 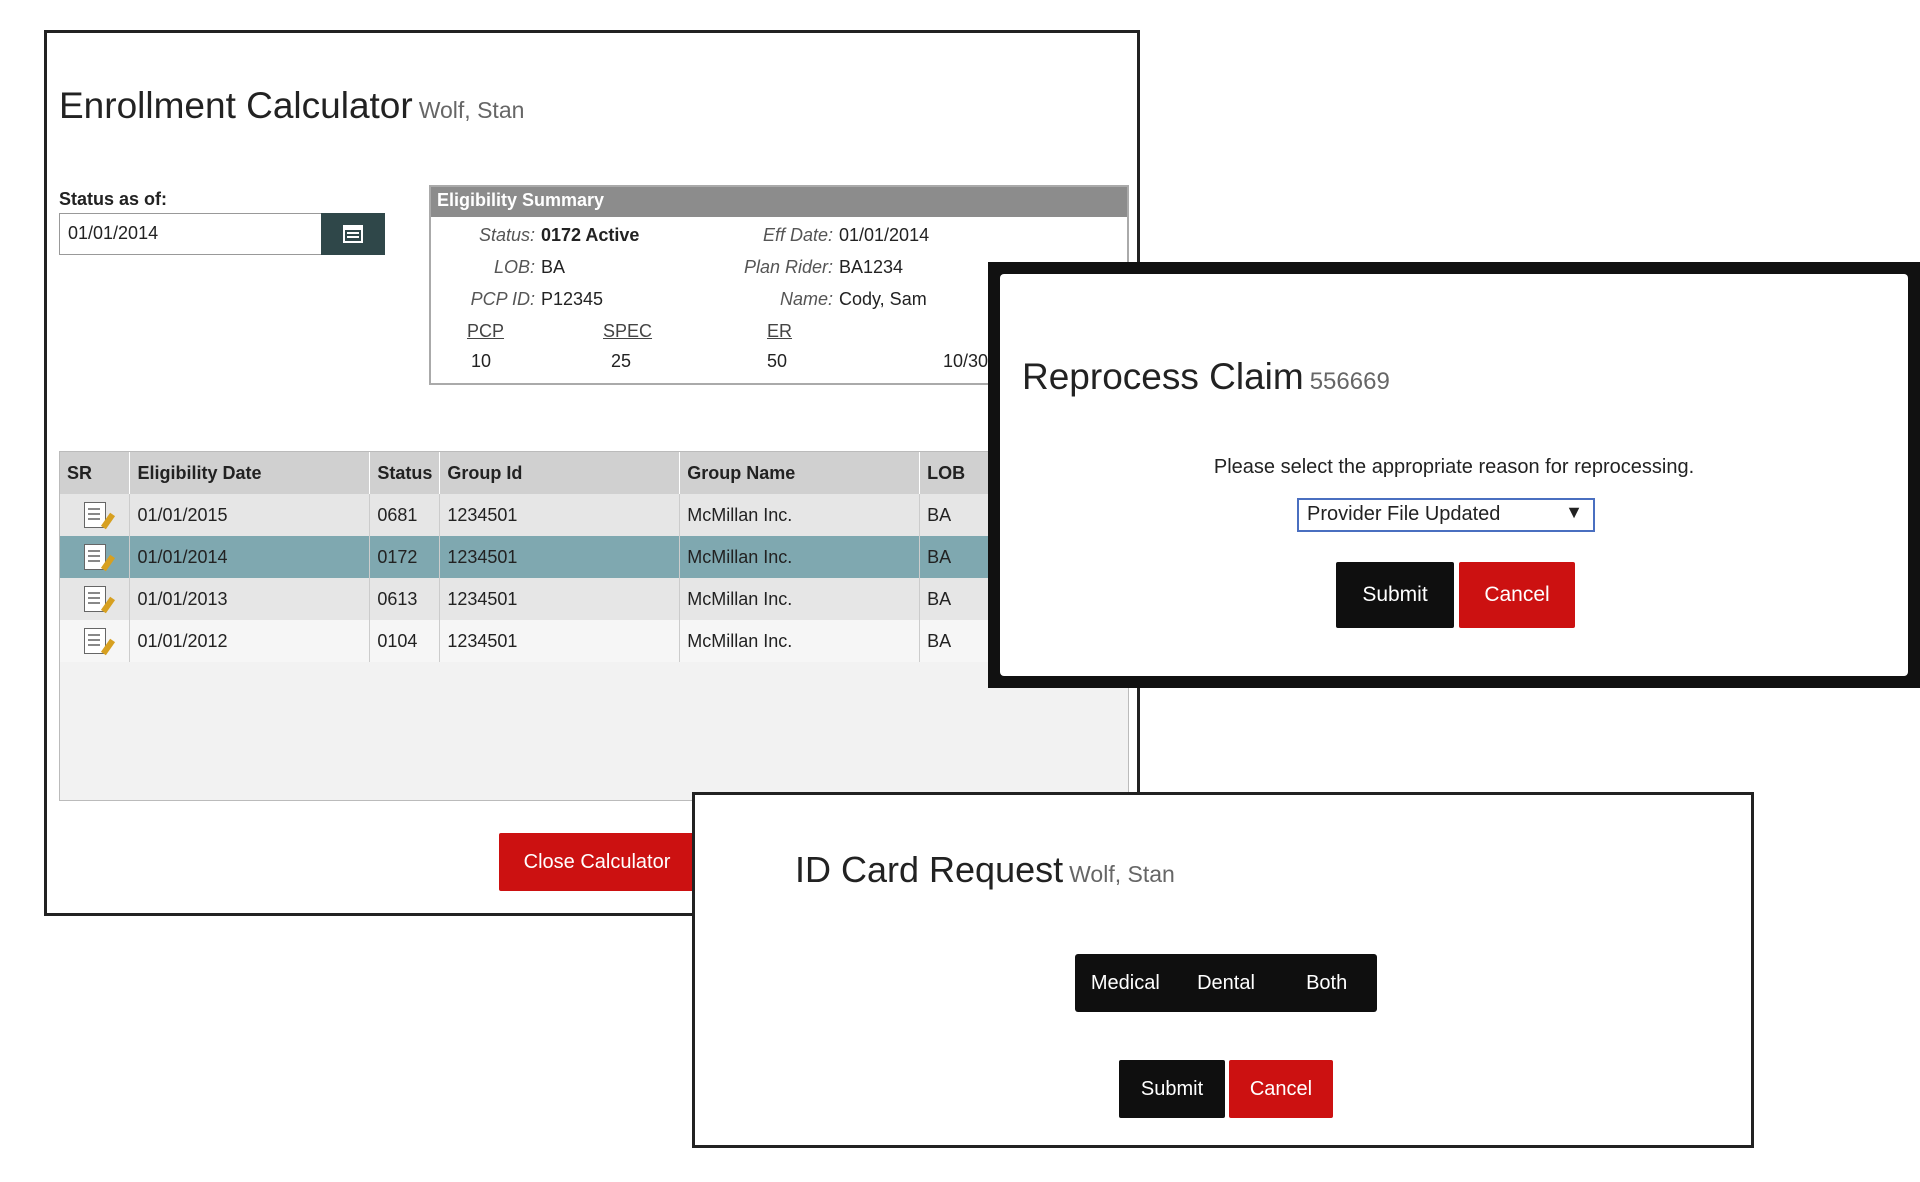 I want to click on summary-lob-label: LOB:, so click(x=514, y=267).